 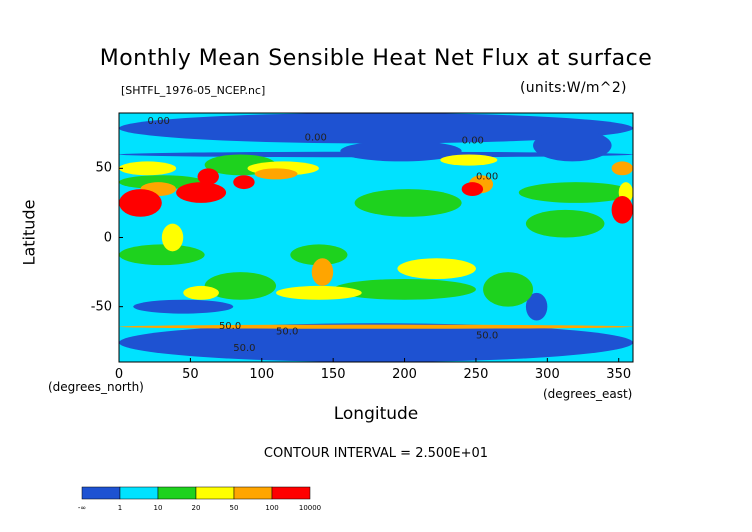 I want to click on file-label: [SHTFL_1976-05_NCEP.nc], so click(x=193, y=90).